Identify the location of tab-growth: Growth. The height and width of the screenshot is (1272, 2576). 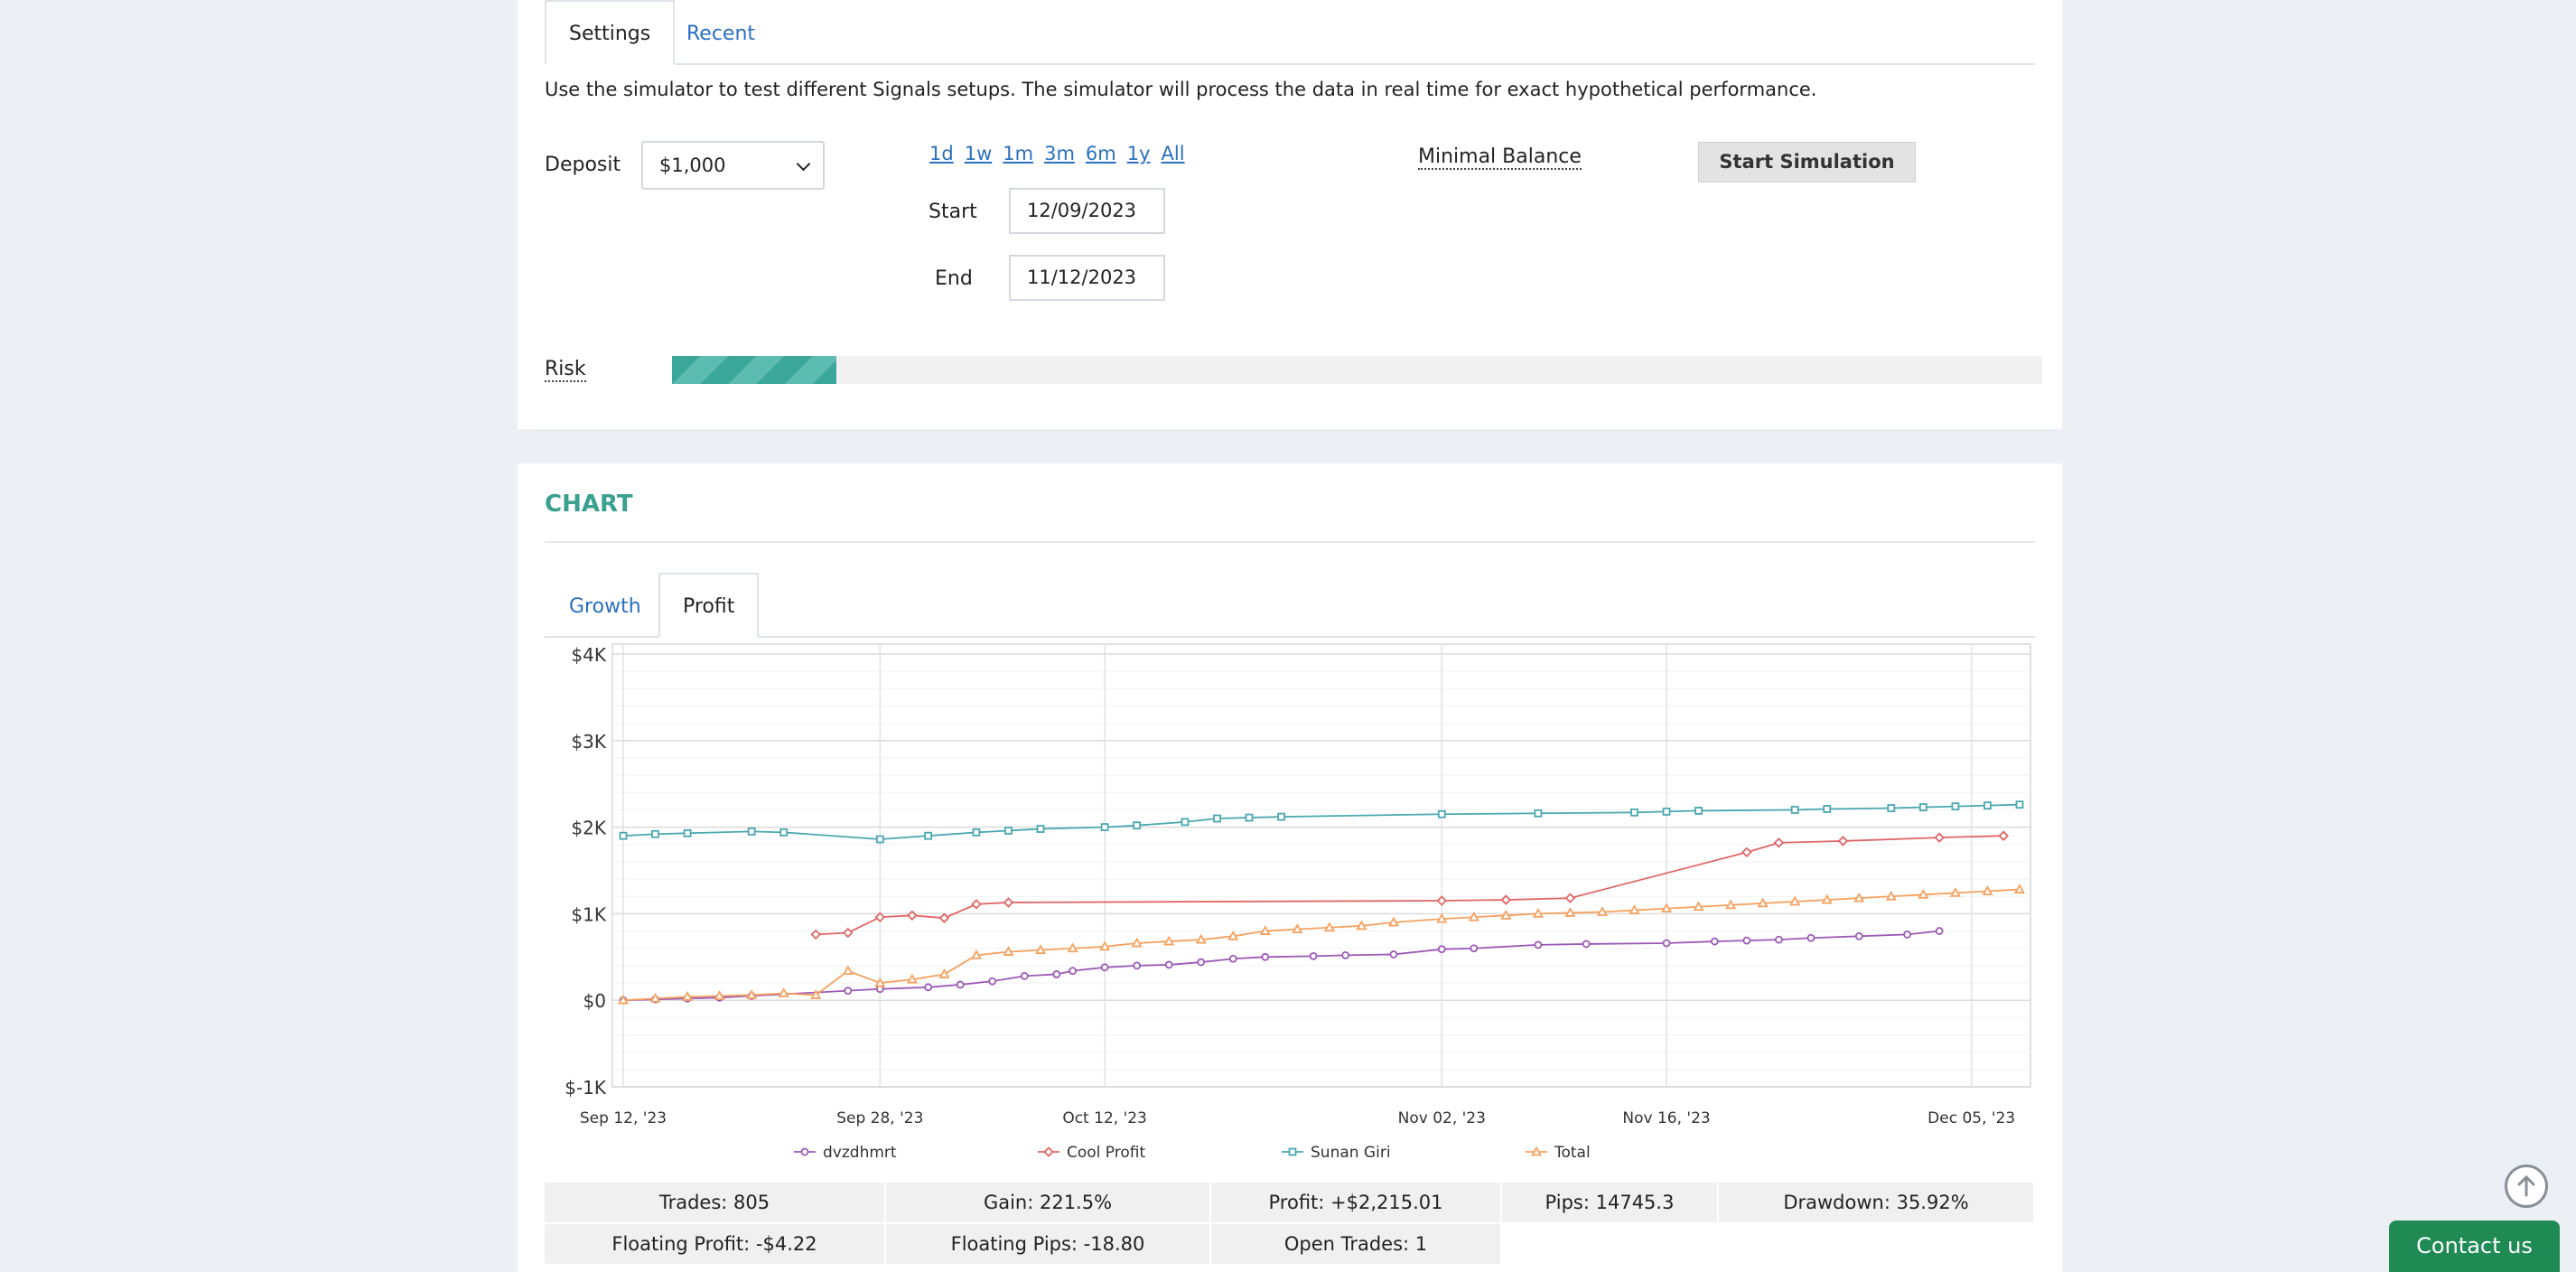
(605, 606).